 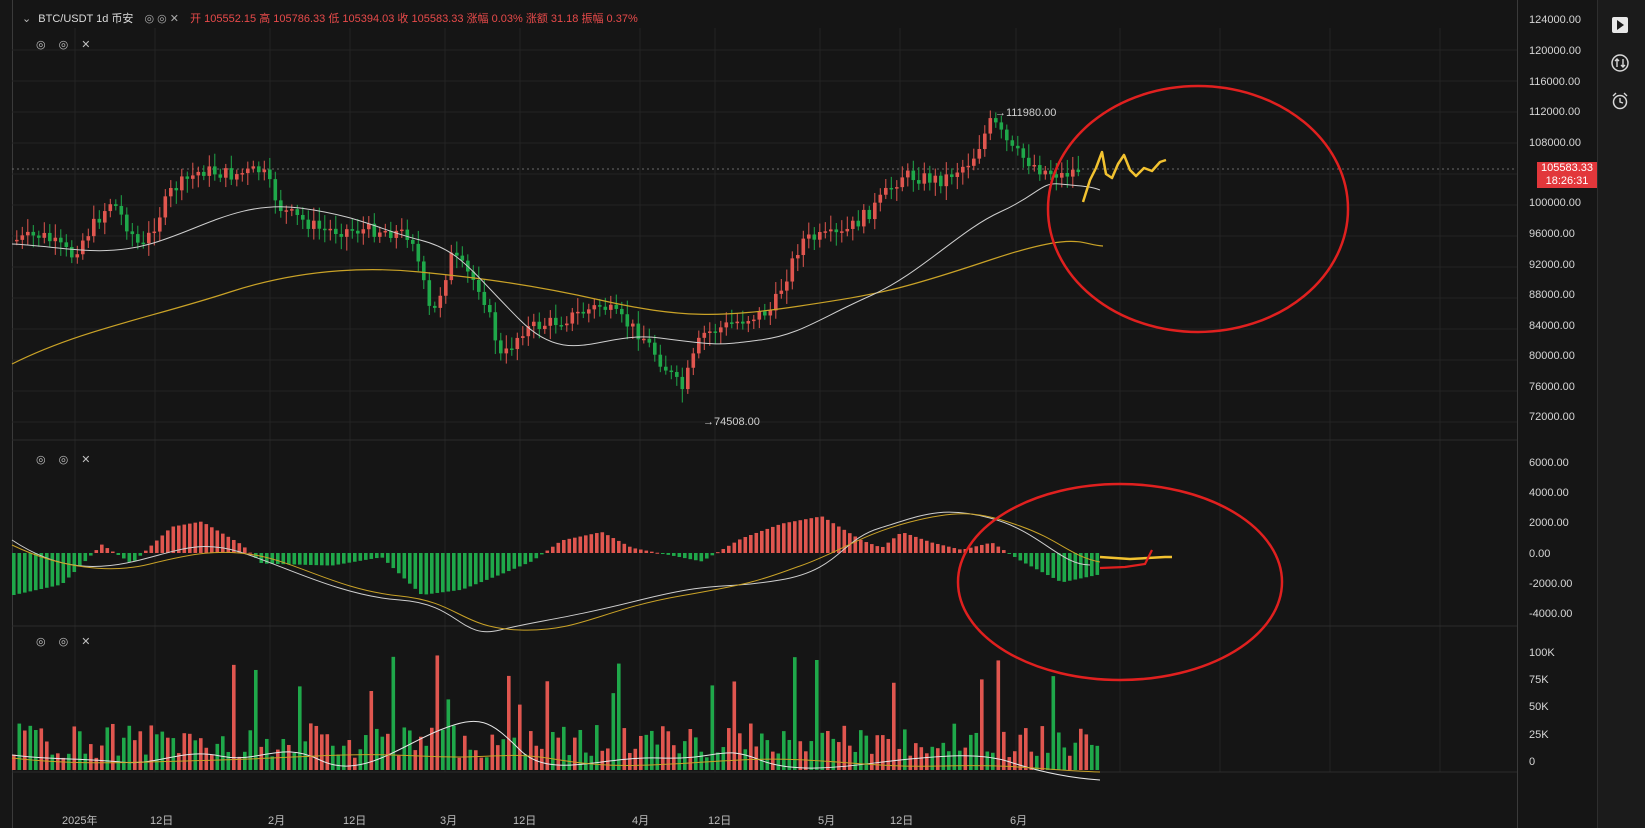 I want to click on price-axis, so click(x=1558, y=414).